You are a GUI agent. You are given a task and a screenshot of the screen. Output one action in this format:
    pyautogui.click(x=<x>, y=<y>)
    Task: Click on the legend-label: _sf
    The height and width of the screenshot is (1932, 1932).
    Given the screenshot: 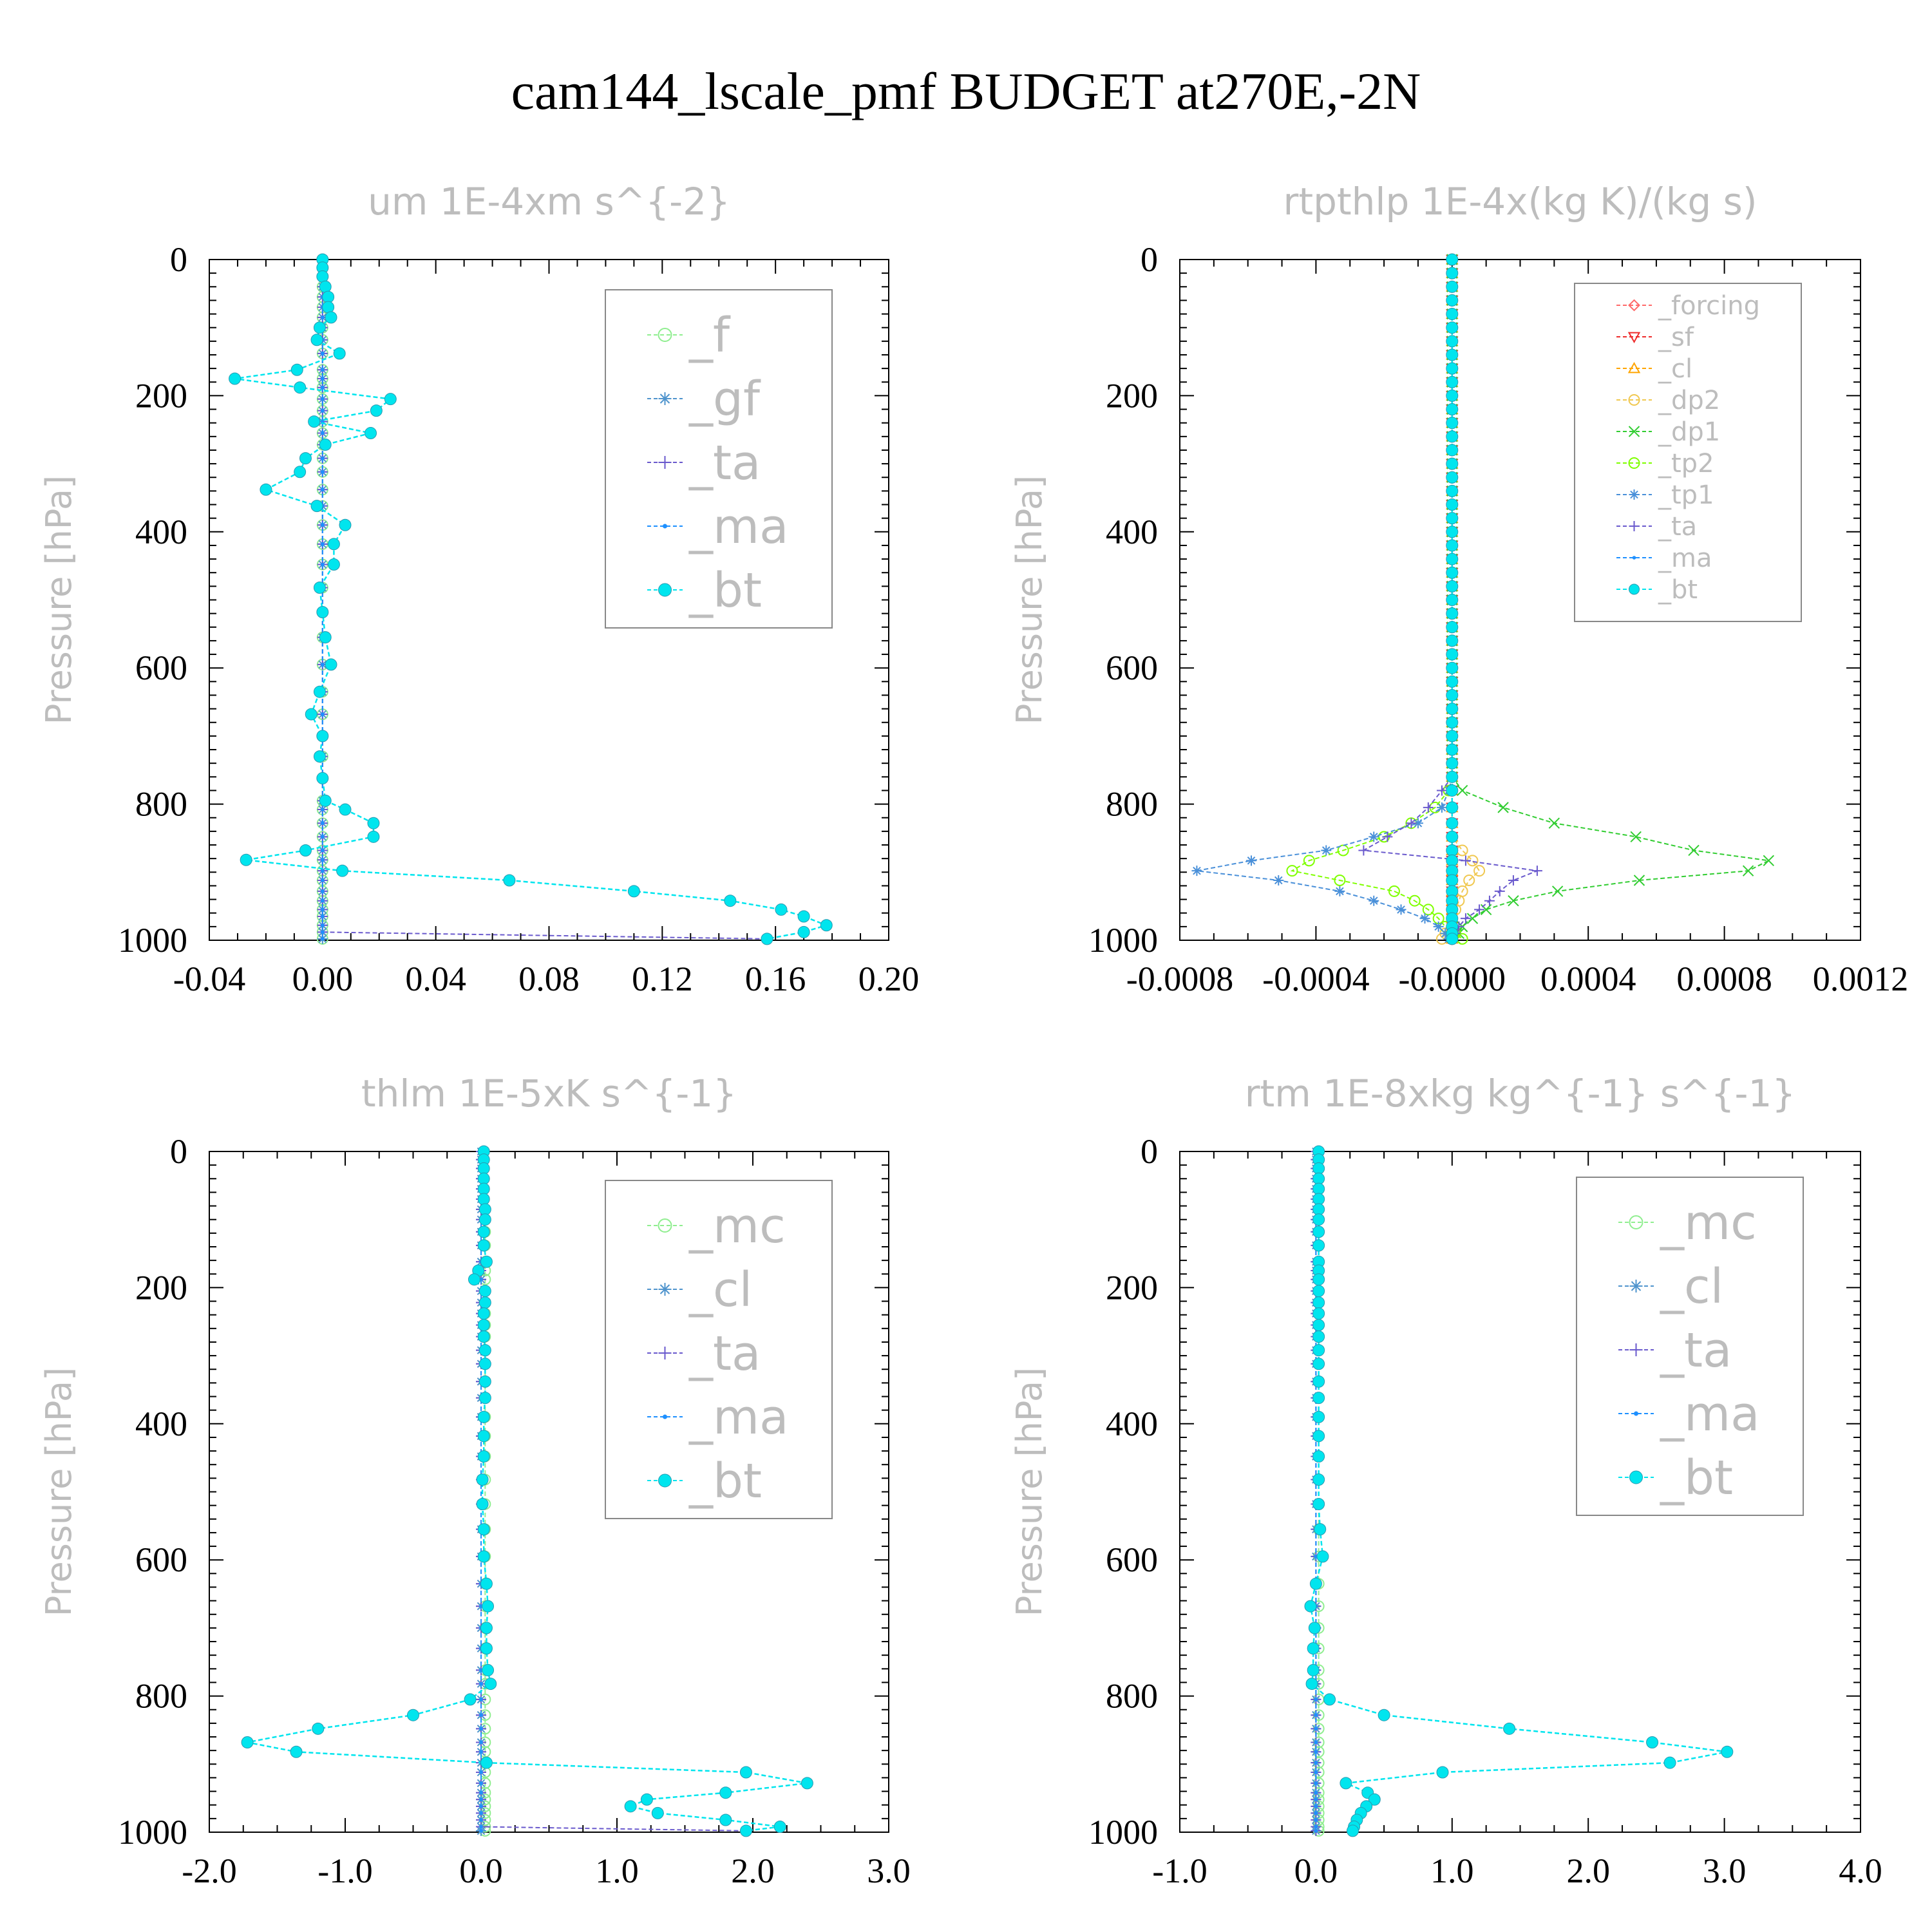 What is the action you would take?
    pyautogui.click(x=1676, y=337)
    